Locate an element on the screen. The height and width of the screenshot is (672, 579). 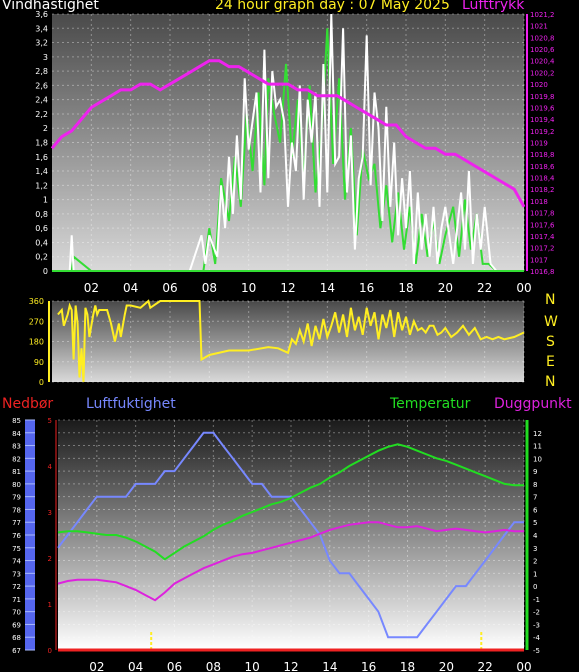
temperature-tick-label: 9 is located at coordinates (535, 472).